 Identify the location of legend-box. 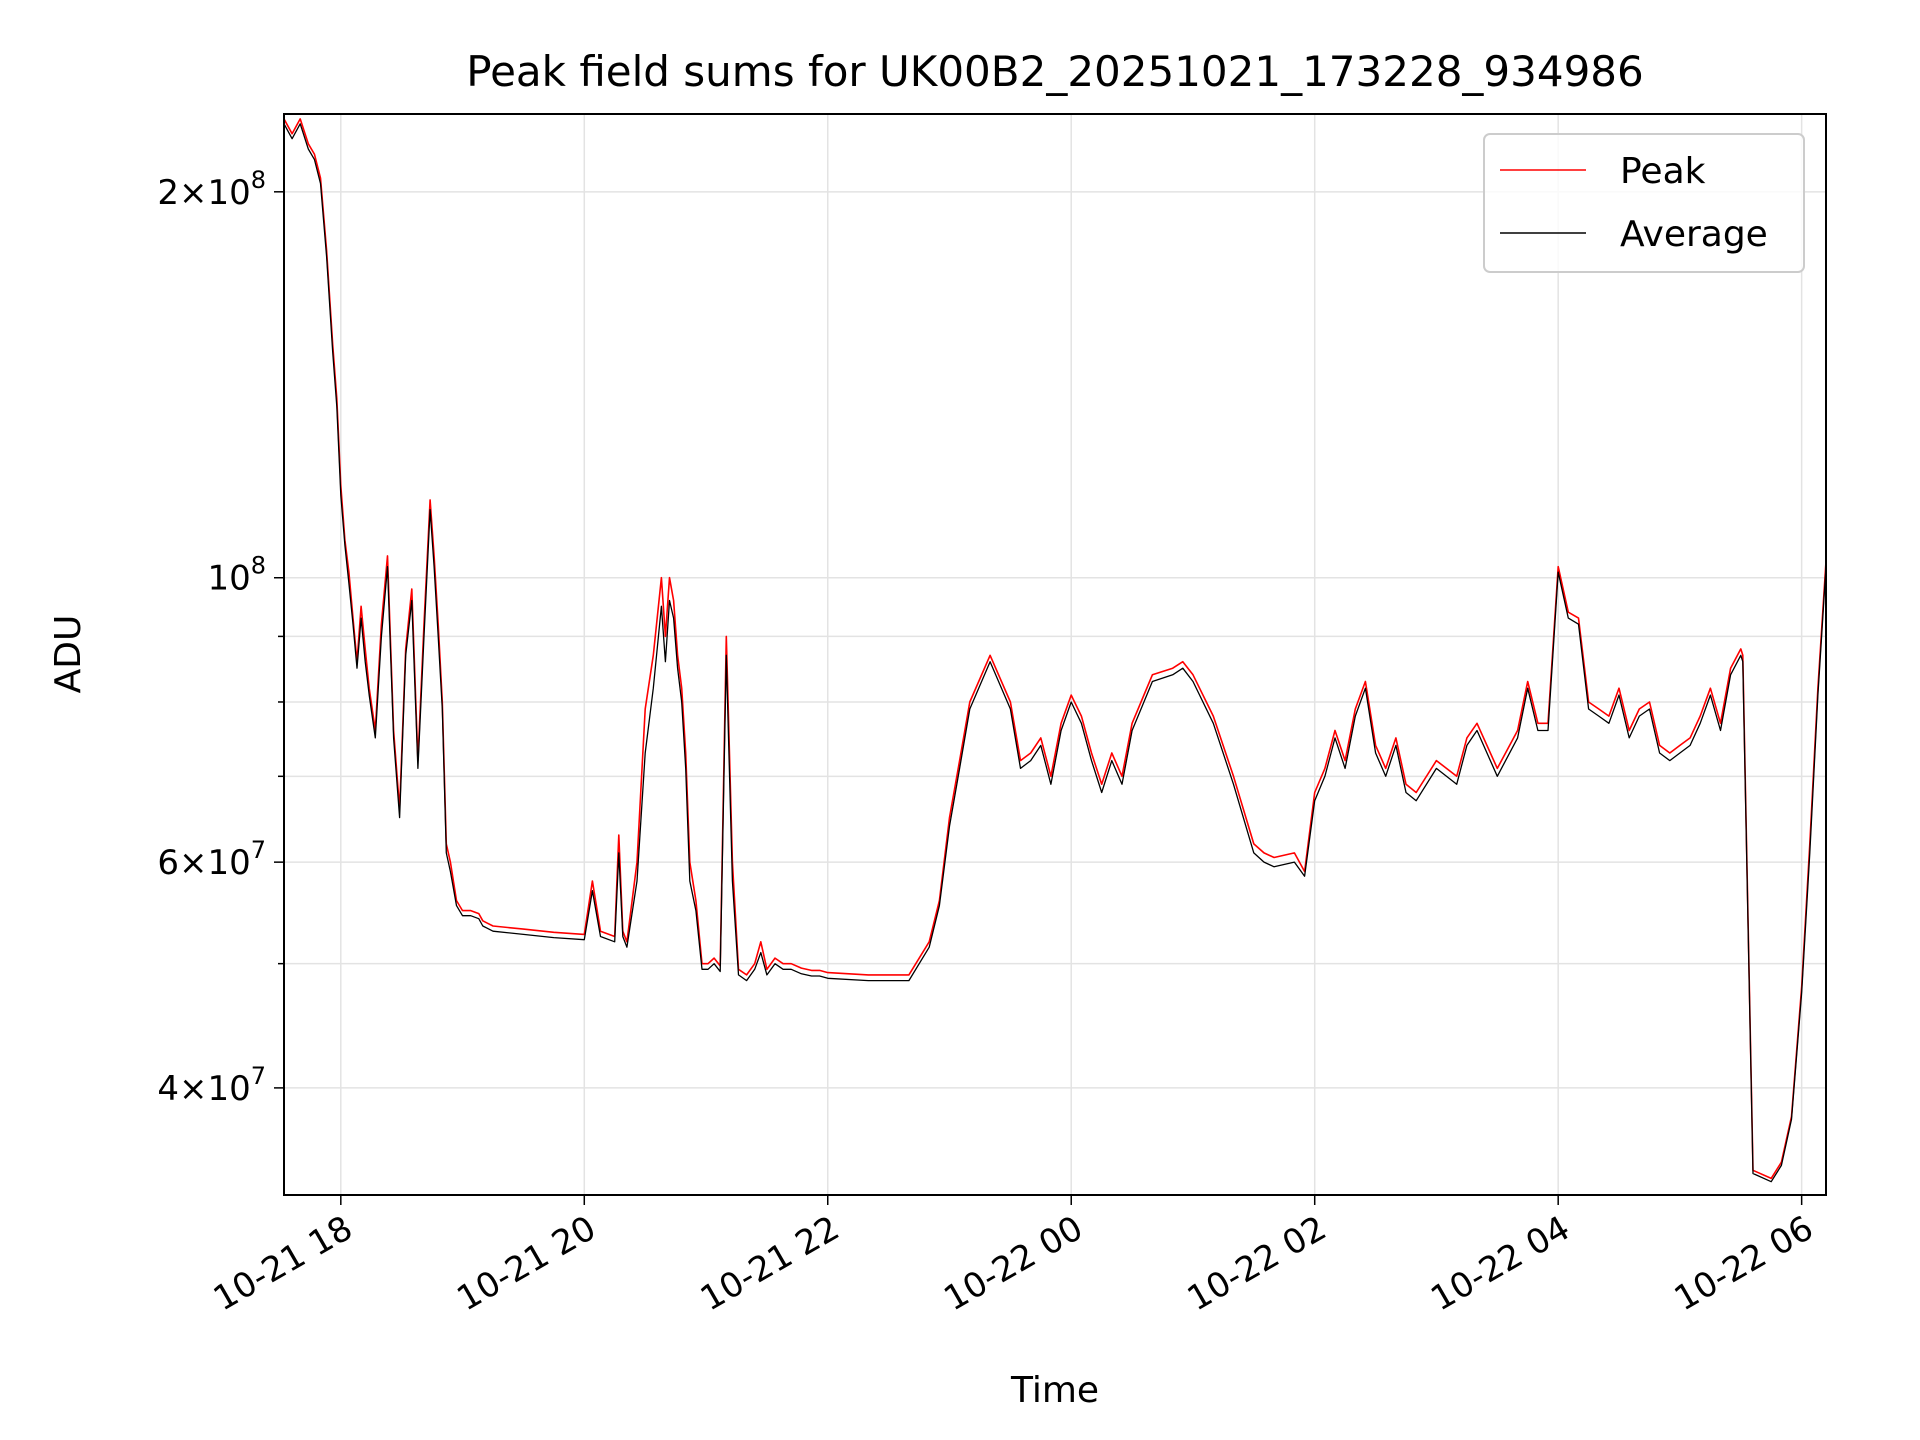
(1644, 203).